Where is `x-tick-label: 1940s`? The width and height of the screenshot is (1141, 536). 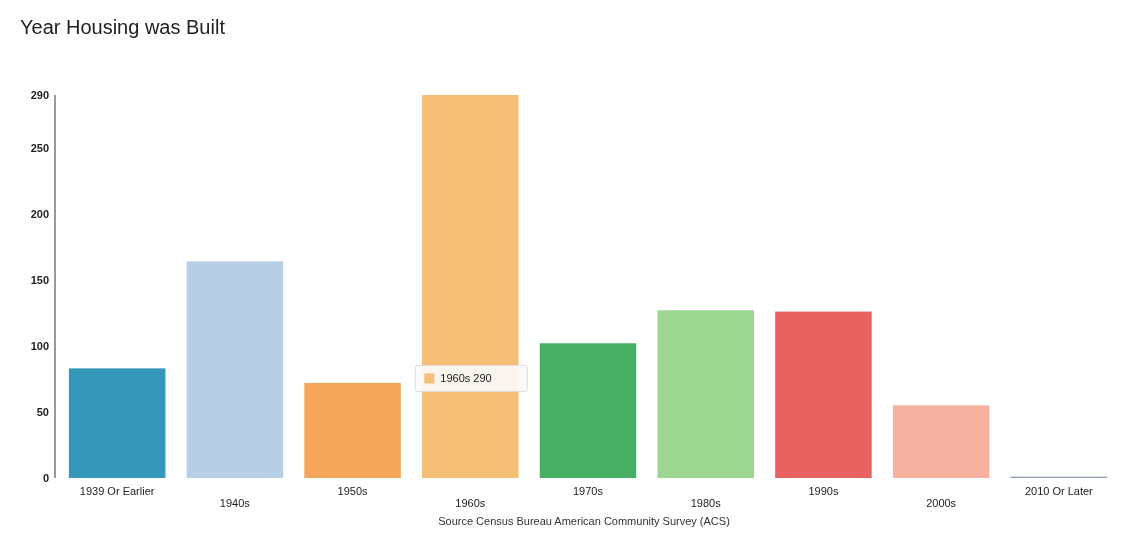 x-tick-label: 1940s is located at coordinates (235, 503).